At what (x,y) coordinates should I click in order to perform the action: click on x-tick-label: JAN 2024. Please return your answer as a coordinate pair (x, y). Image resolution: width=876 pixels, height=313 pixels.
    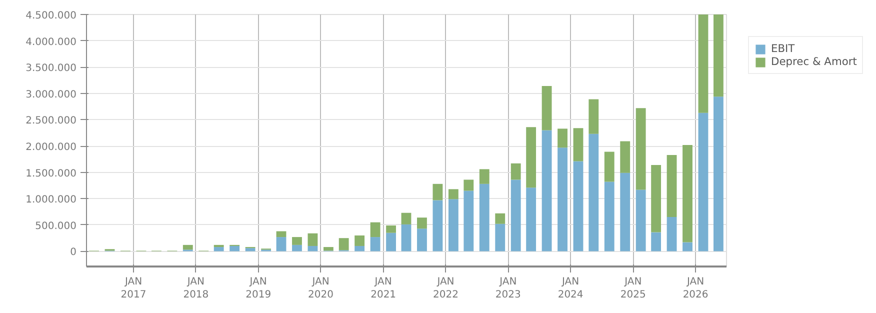
    Looking at the image, I should click on (571, 288).